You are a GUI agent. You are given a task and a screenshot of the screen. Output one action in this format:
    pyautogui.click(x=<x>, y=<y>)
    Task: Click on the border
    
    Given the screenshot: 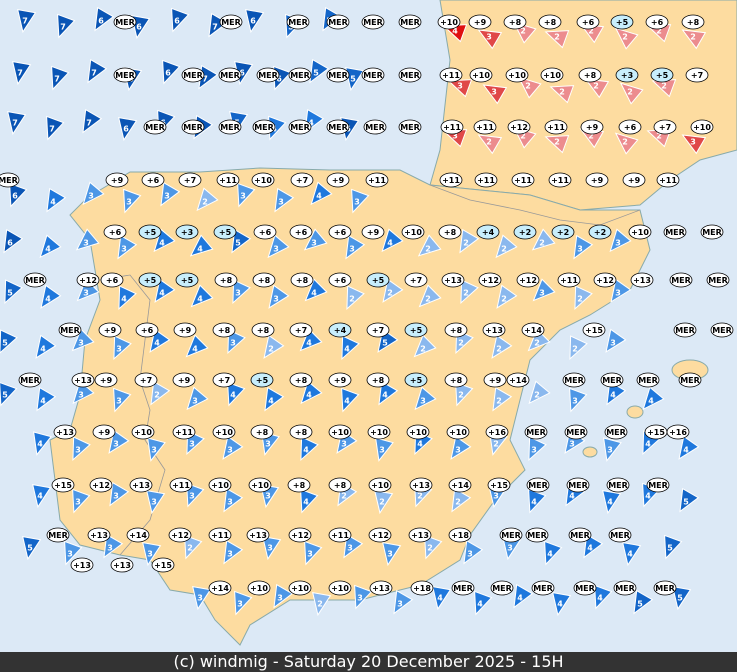 What is the action you would take?
    pyautogui.click(x=535, y=205)
    